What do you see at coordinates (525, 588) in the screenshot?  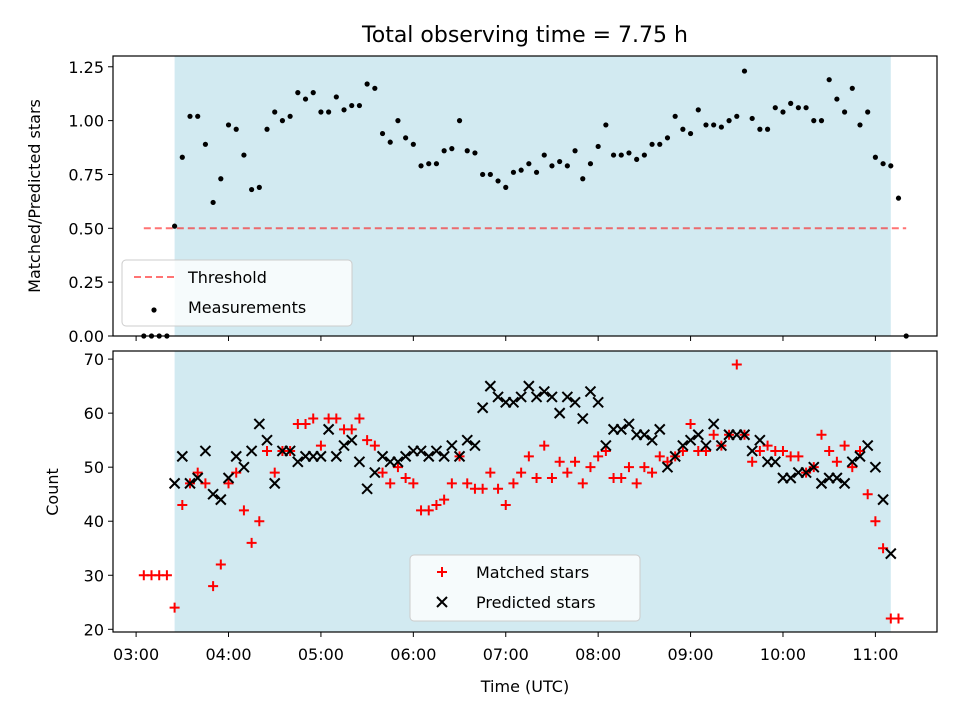 I see `legend-frame` at bounding box center [525, 588].